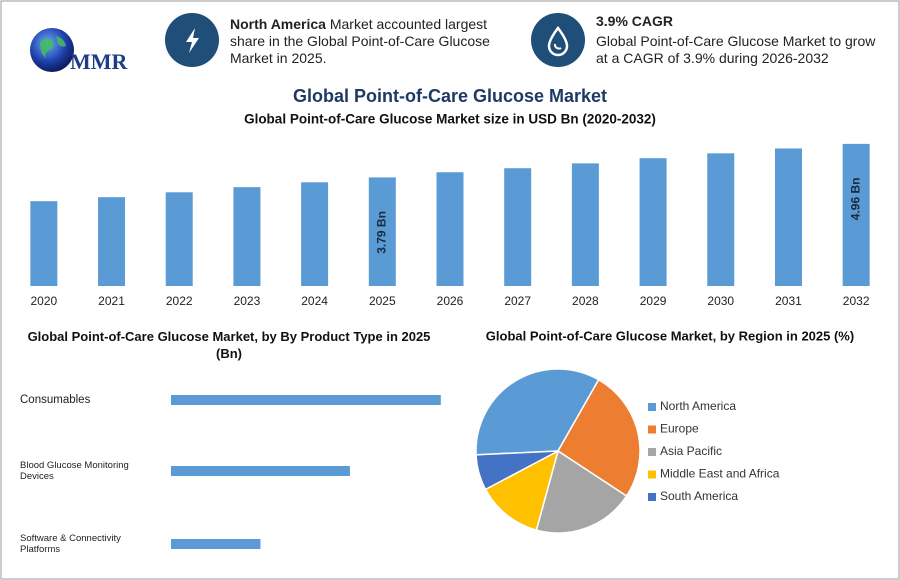 This screenshot has height=580, width=900. I want to click on x-tick-label: 2032, so click(856, 301).